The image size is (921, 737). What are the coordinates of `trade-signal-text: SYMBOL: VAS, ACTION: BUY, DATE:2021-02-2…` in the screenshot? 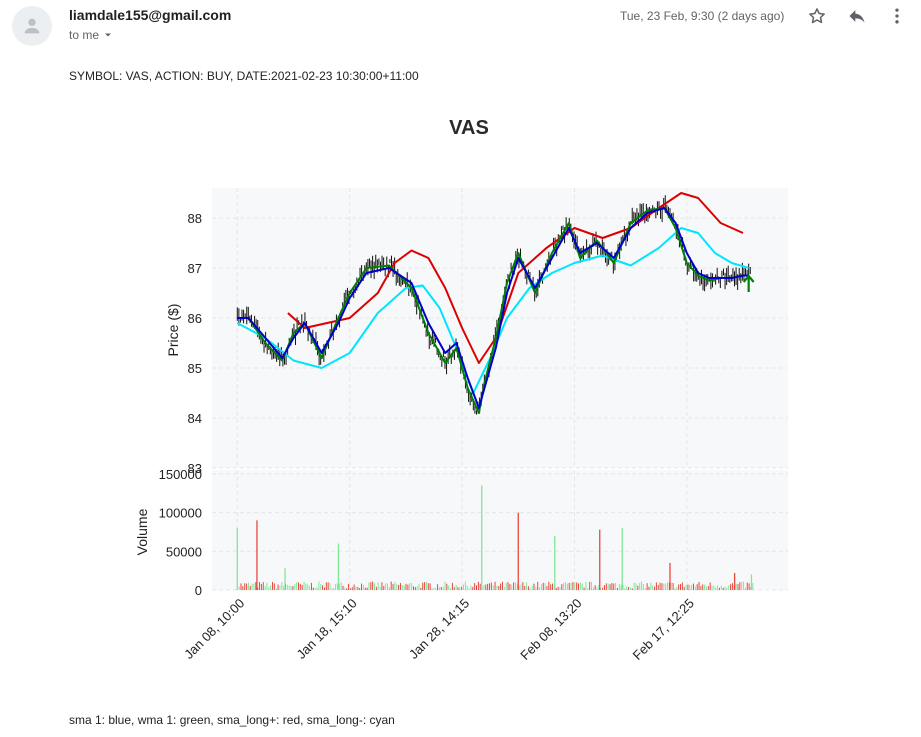 It's located at (244, 76).